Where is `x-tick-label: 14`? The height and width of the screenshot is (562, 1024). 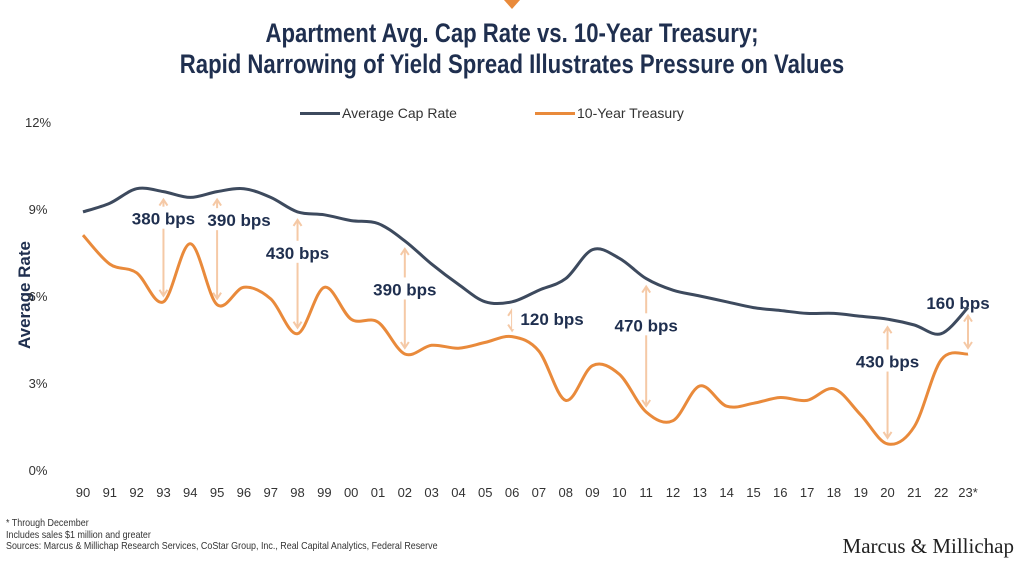 x-tick-label: 14 is located at coordinates (726, 492).